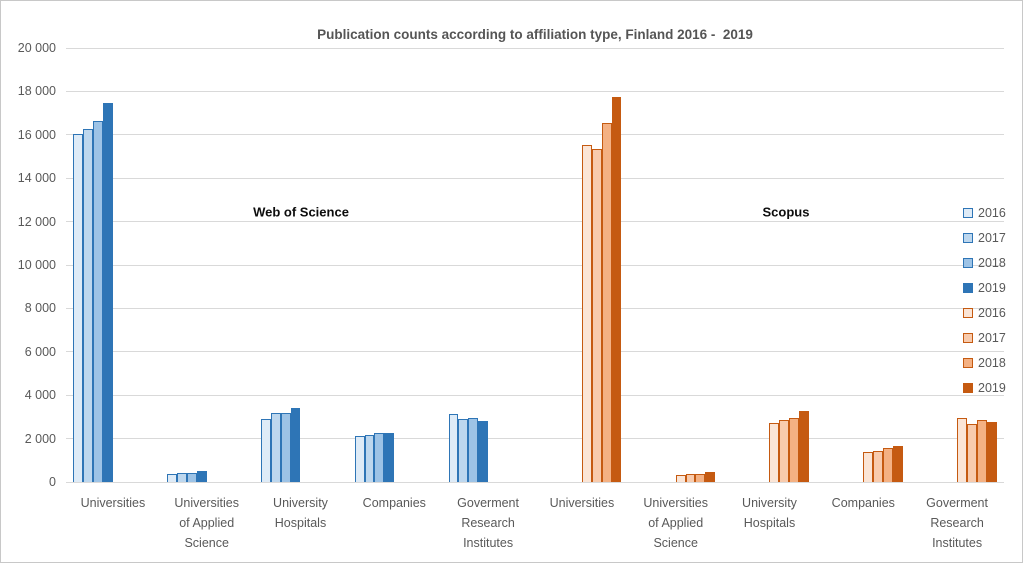  I want to click on legend-item: 2018, so click(984, 362).